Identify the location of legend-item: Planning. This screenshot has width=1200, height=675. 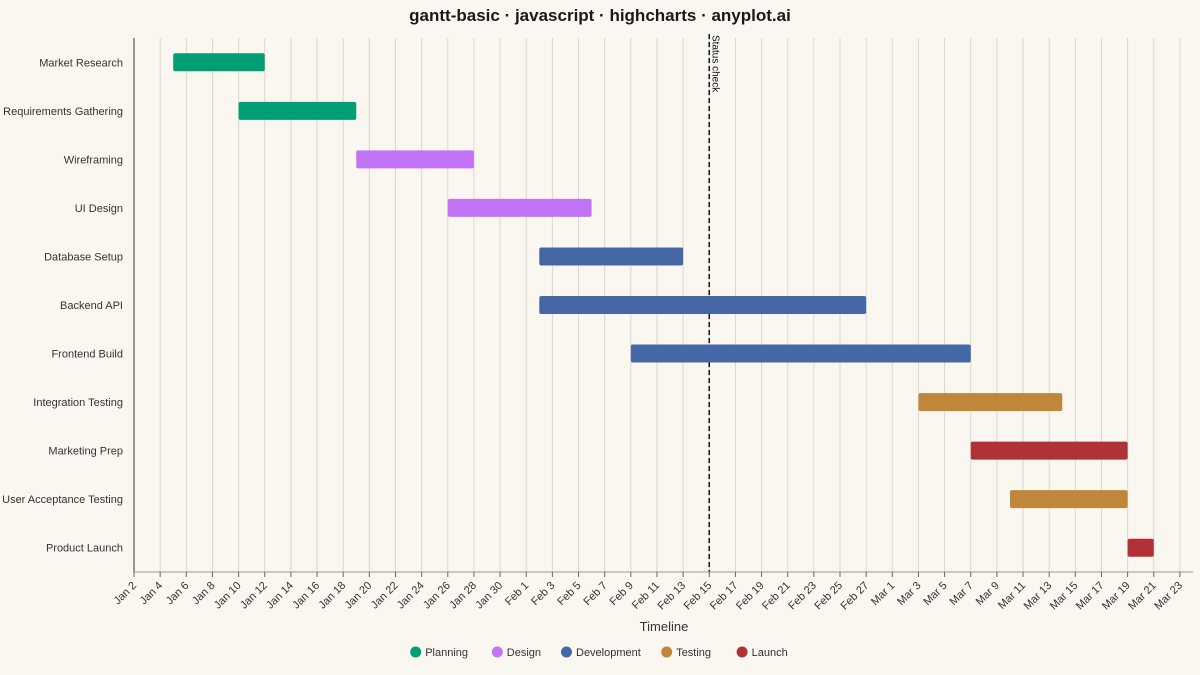
(439, 652).